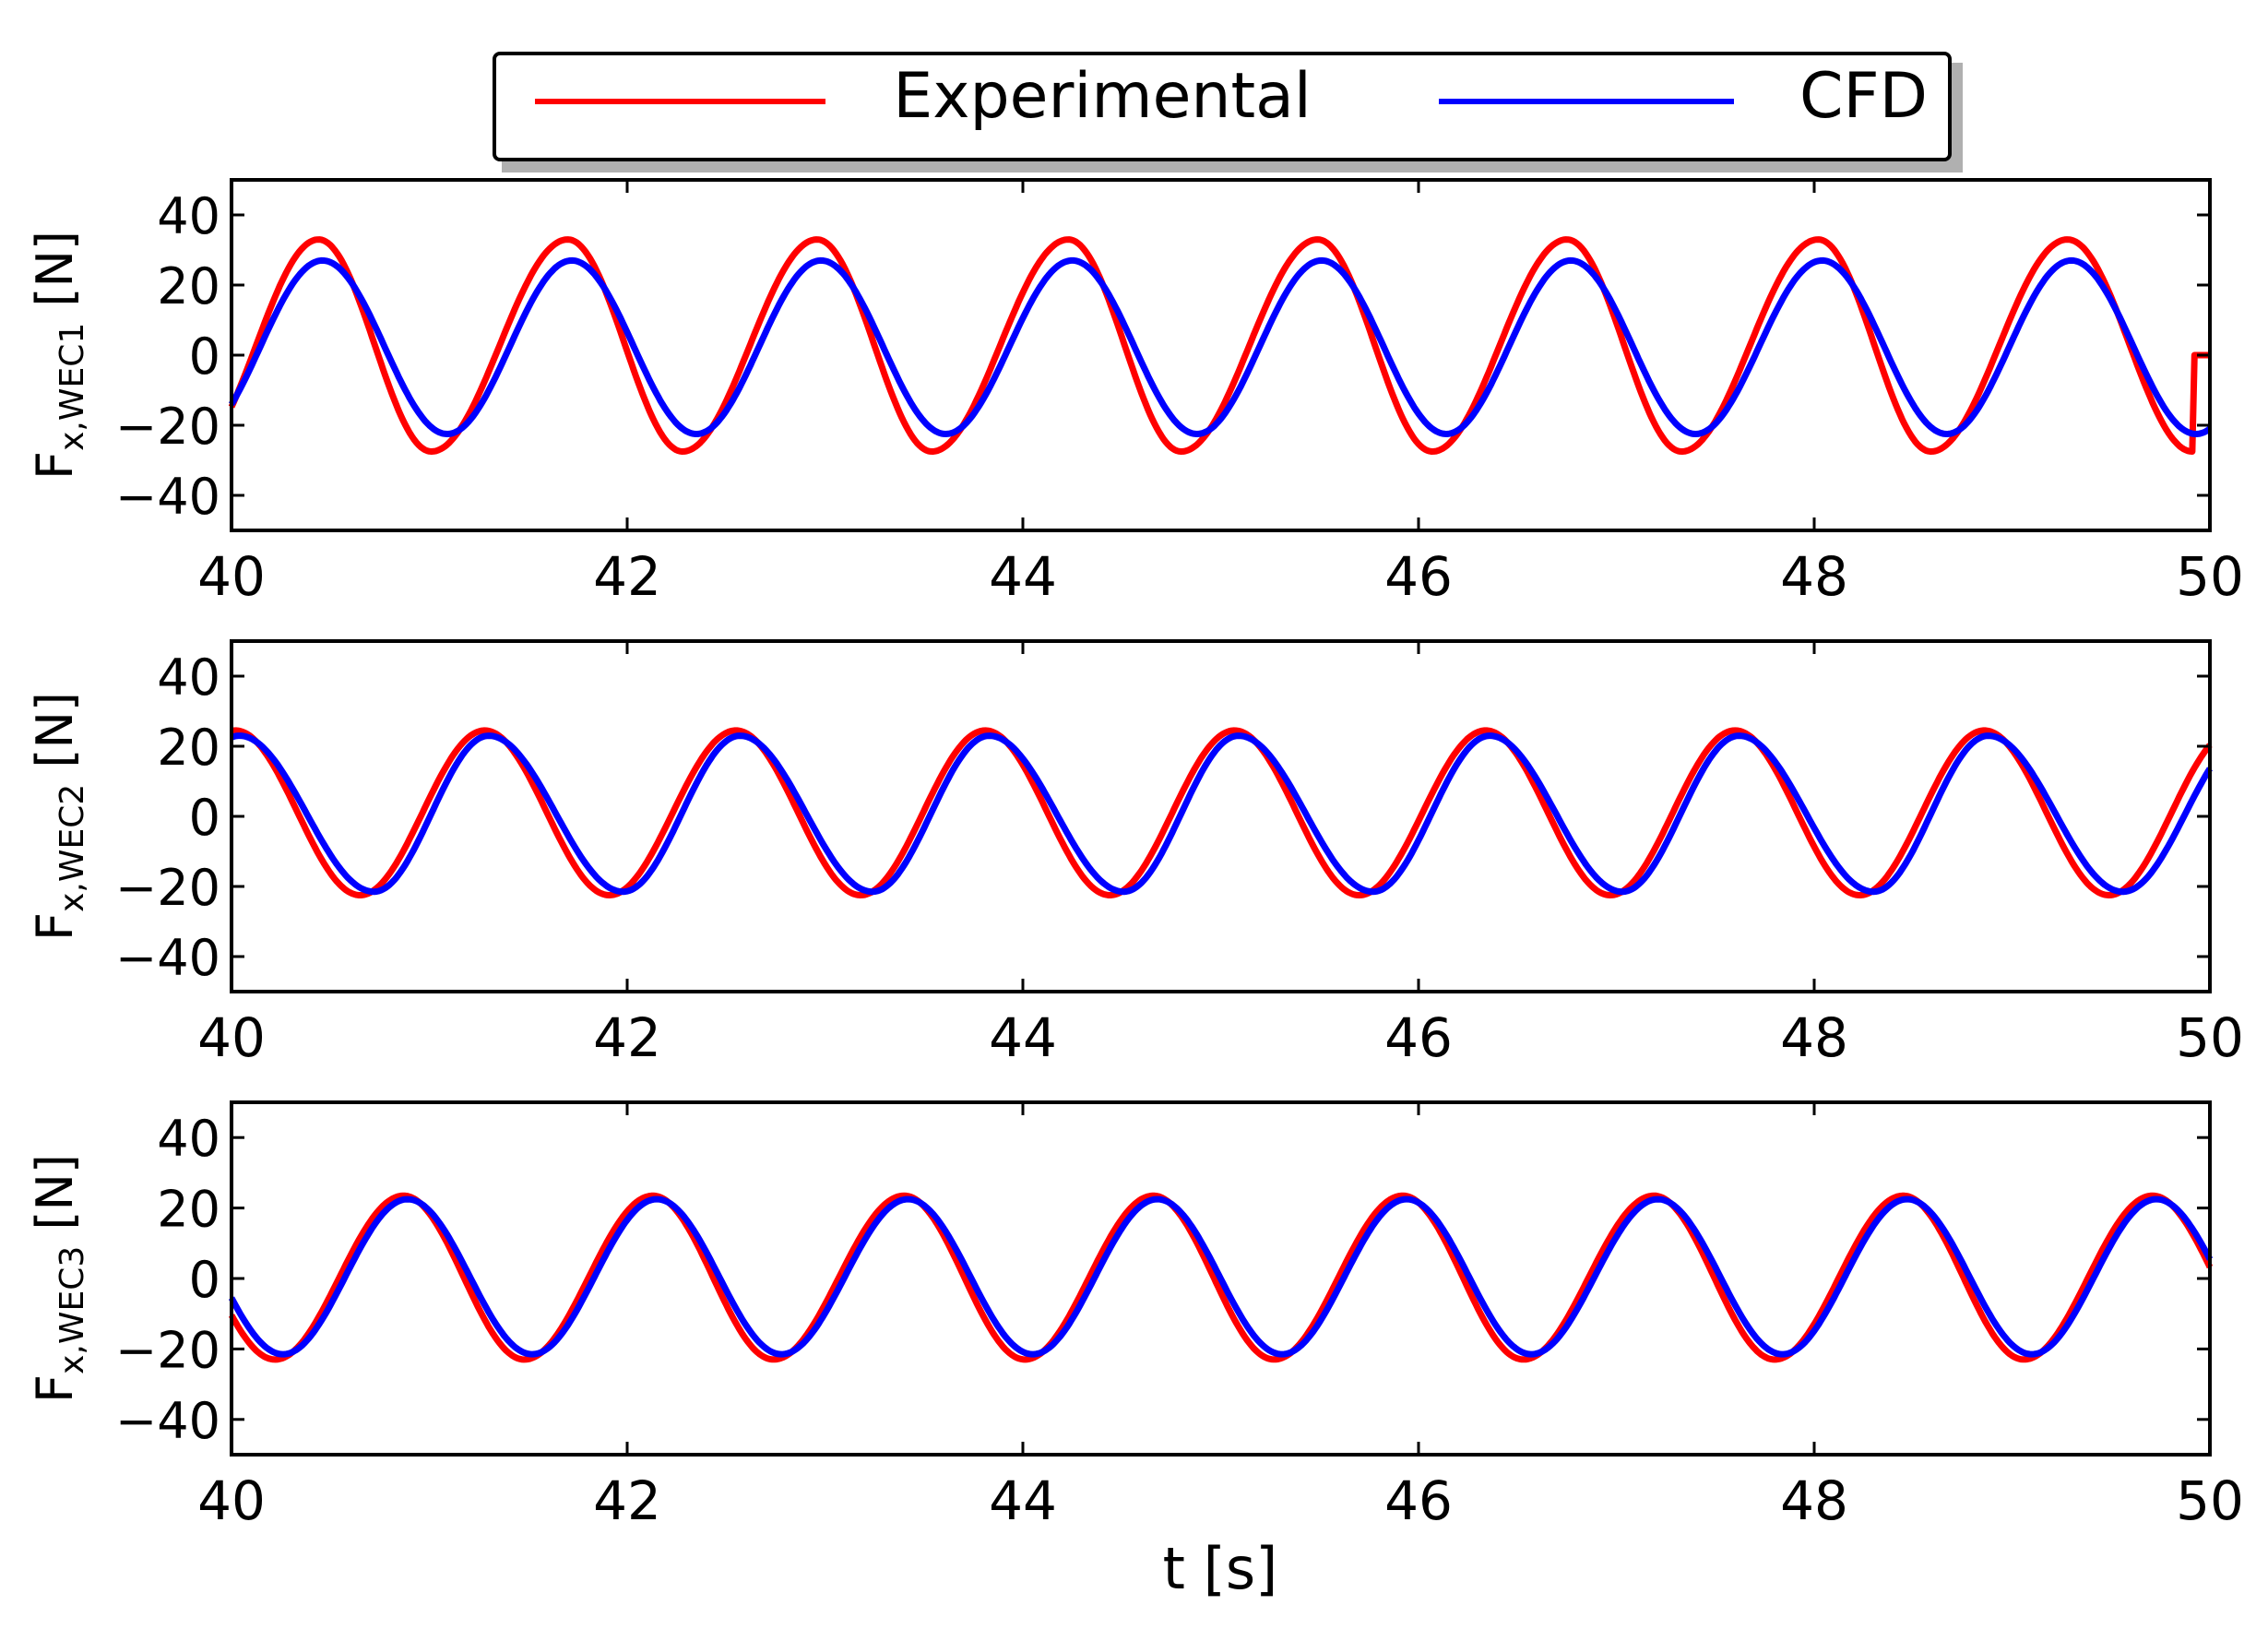  What do you see at coordinates (1863, 97) in the screenshot?
I see `legend-label-cfd: CFD` at bounding box center [1863, 97].